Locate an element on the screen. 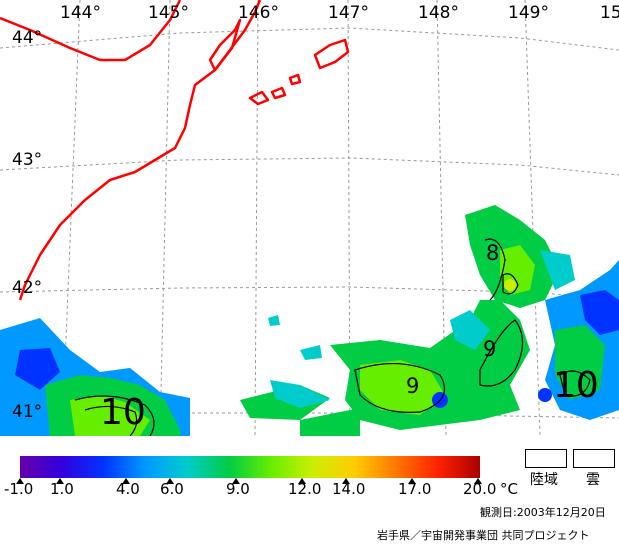 The height and width of the screenshot is (546, 619). longitude-label: 146° is located at coordinates (258, 13).